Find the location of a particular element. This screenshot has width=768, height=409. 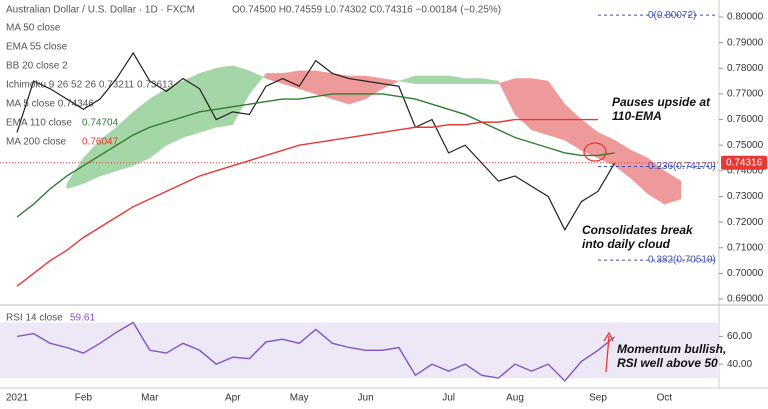

y-tick-label: 0.71000 is located at coordinates (745, 247).